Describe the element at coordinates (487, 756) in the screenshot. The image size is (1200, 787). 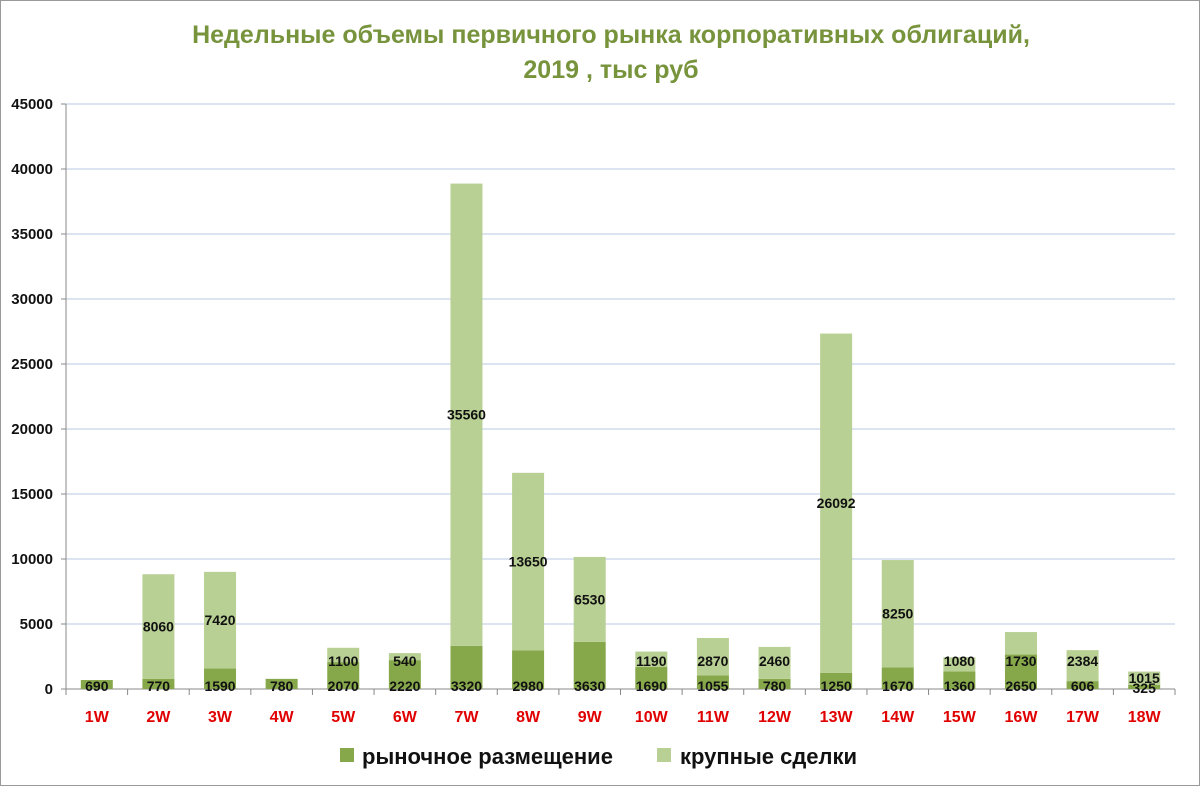
I see `legend-label-market: рыночное размещение` at that location.